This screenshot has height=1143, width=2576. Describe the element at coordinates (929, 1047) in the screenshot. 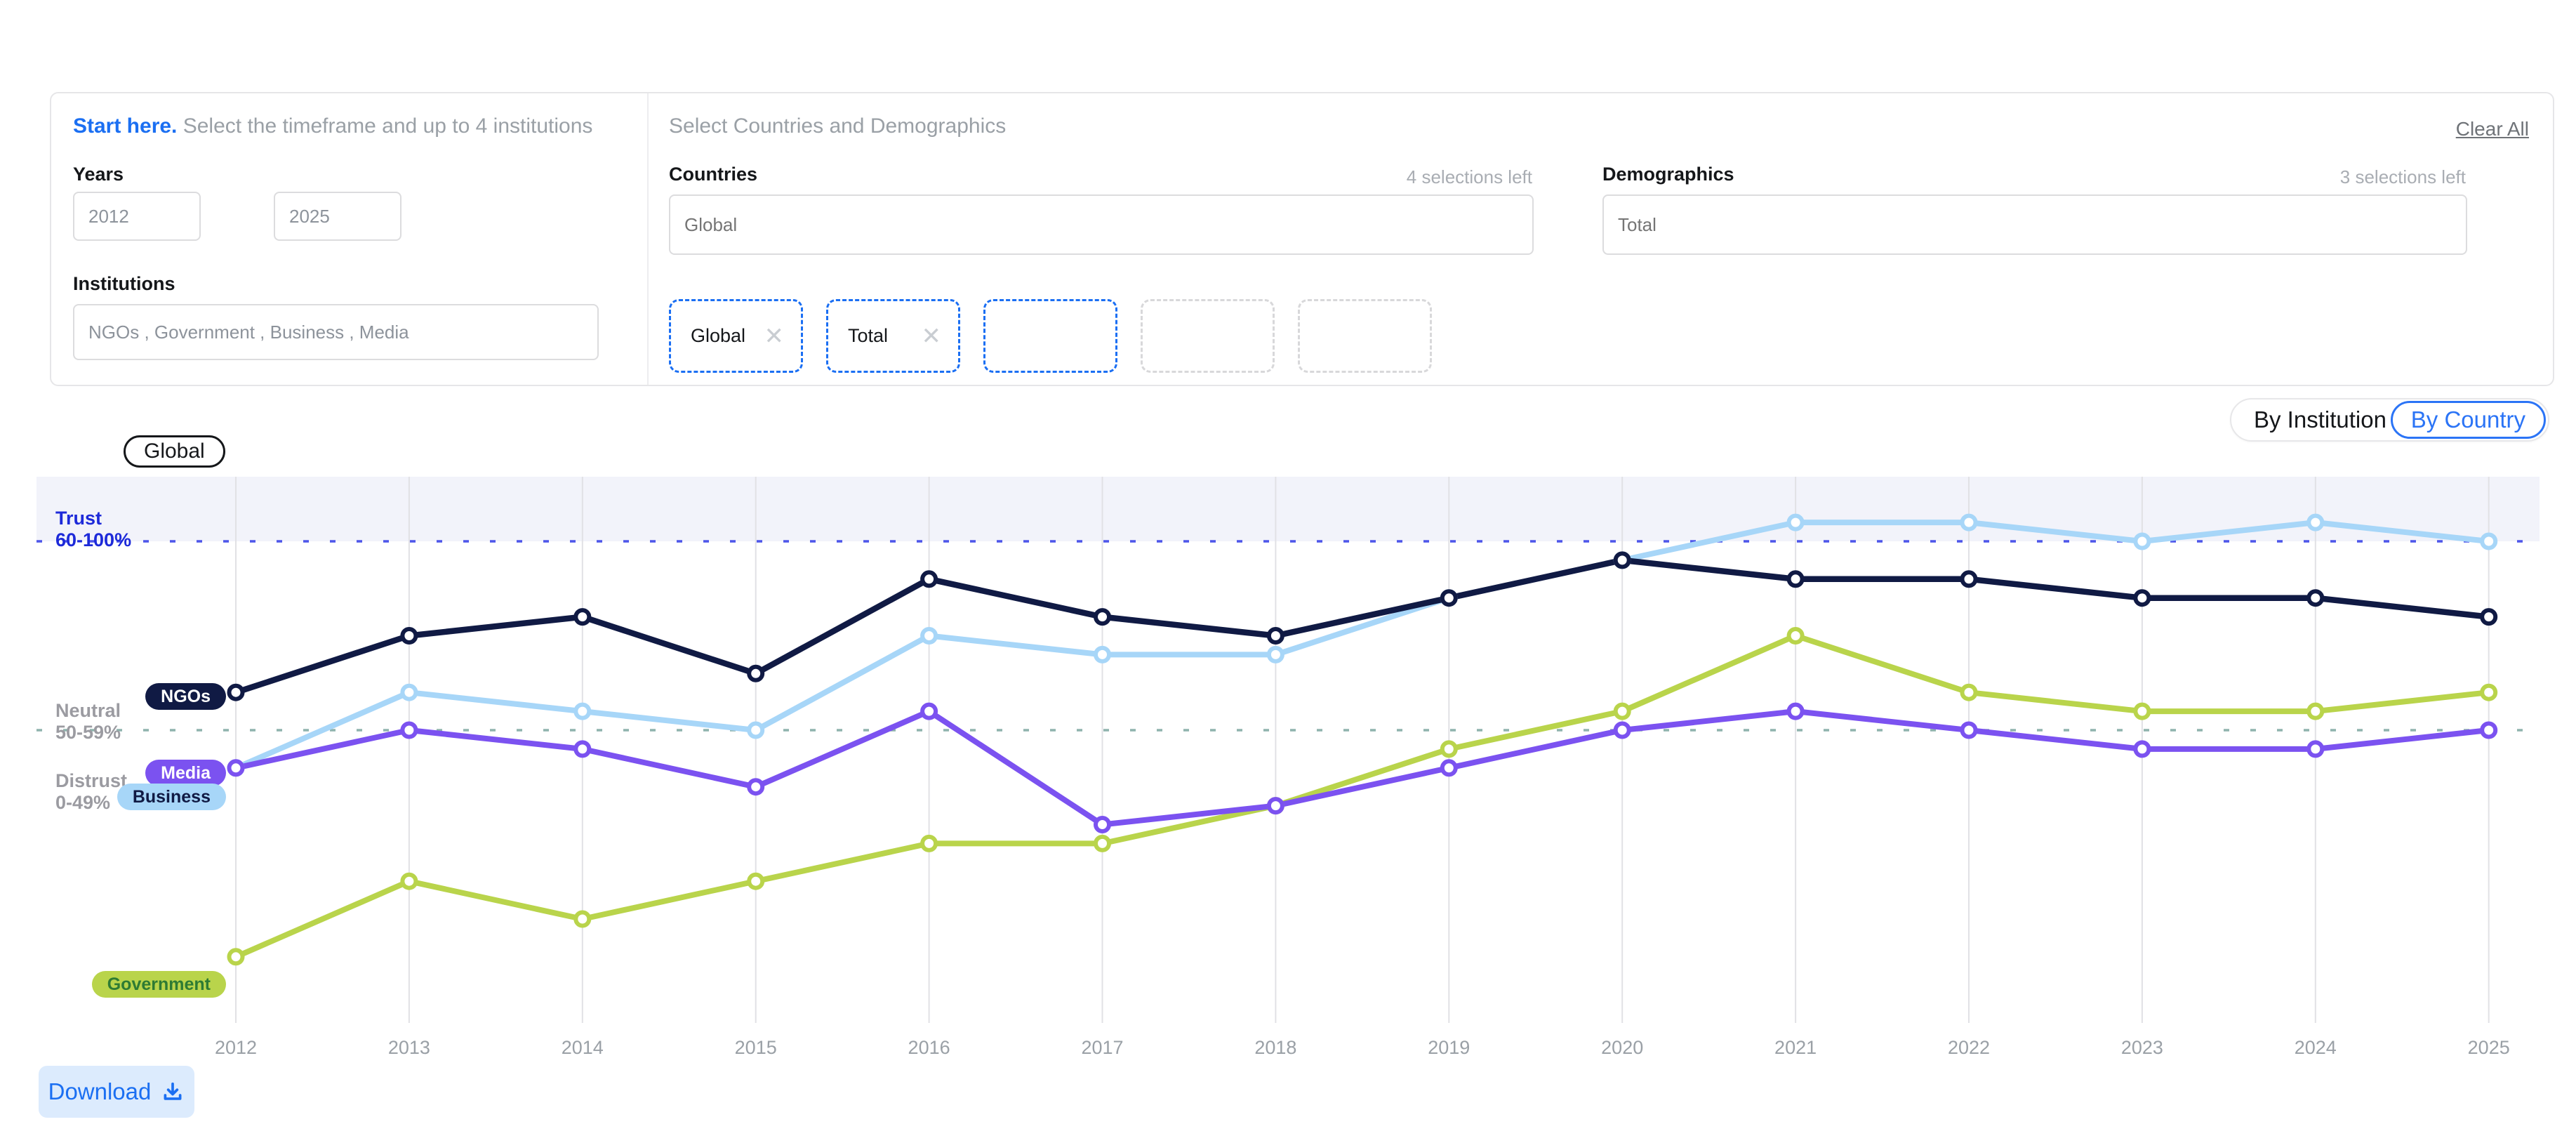

I see `svg-text: 2016` at that location.